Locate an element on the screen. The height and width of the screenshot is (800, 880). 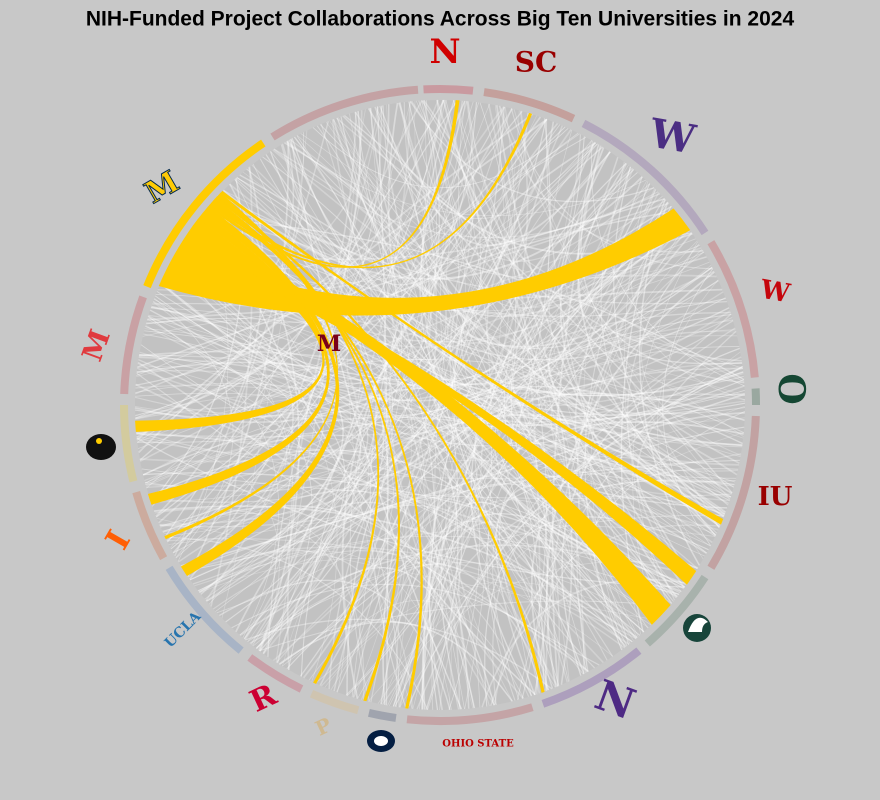
highlight-chord is located at coordinates (238, 358).